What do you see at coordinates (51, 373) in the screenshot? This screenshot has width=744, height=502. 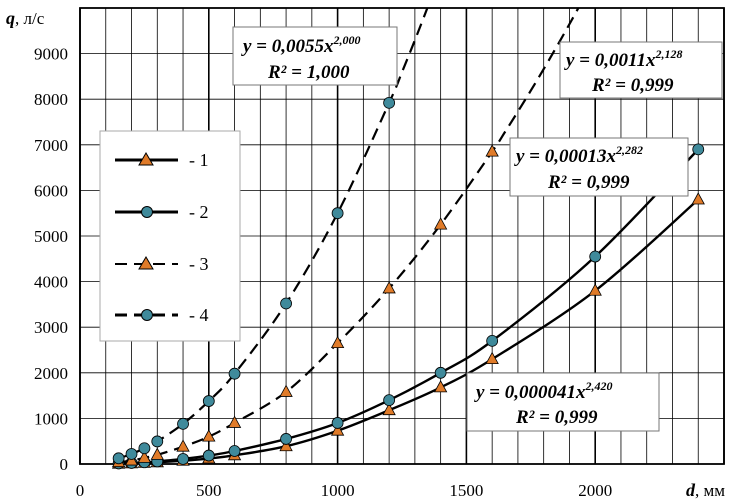 I see `y-tick-label: 2000` at bounding box center [51, 373].